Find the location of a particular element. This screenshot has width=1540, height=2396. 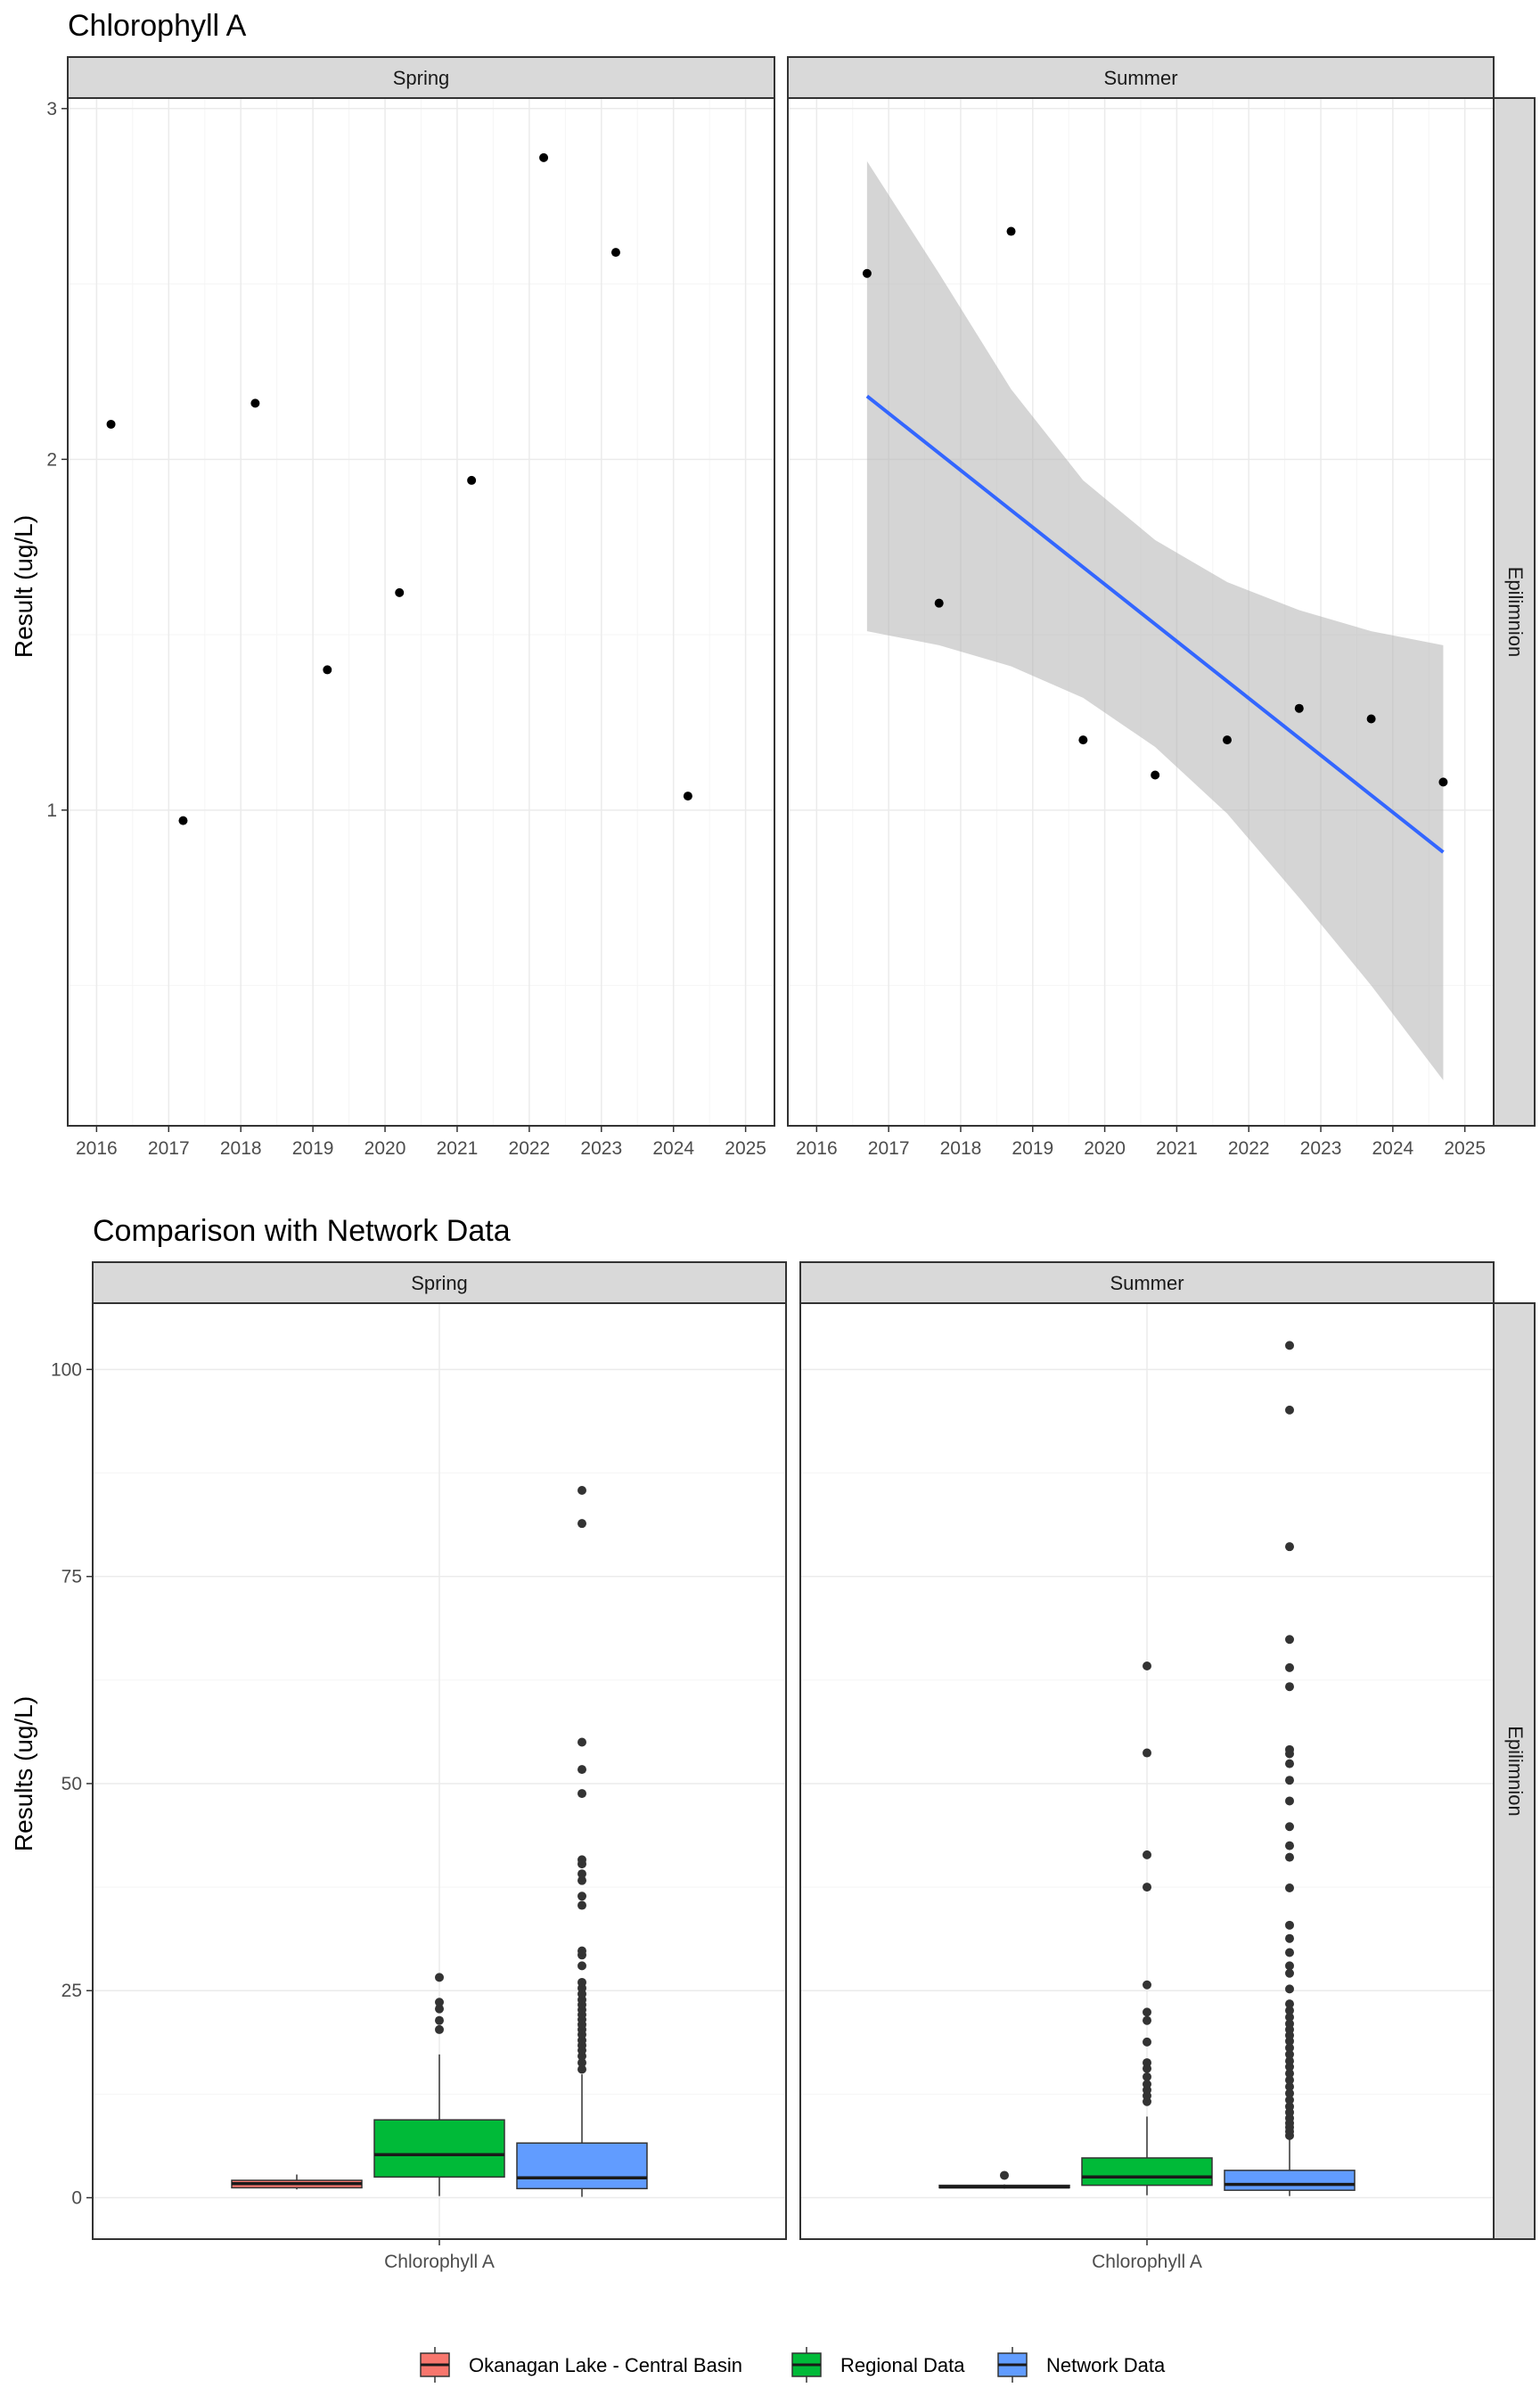

y-tick-label: 100 is located at coordinates (66, 1369).